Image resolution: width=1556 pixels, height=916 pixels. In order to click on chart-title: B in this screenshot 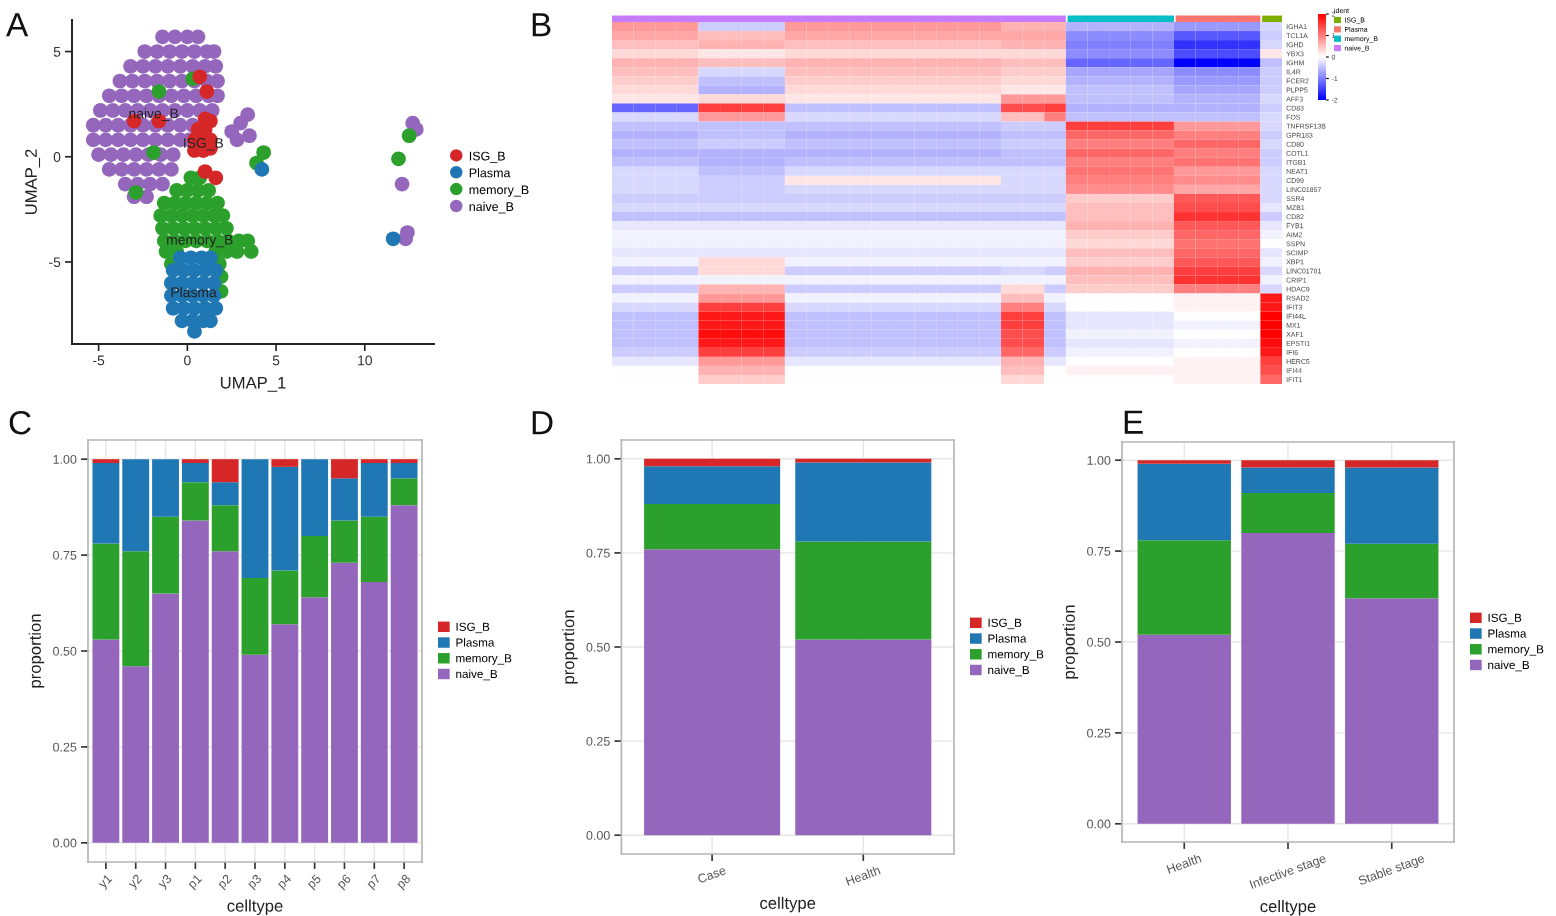, I will do `click(541, 25)`.